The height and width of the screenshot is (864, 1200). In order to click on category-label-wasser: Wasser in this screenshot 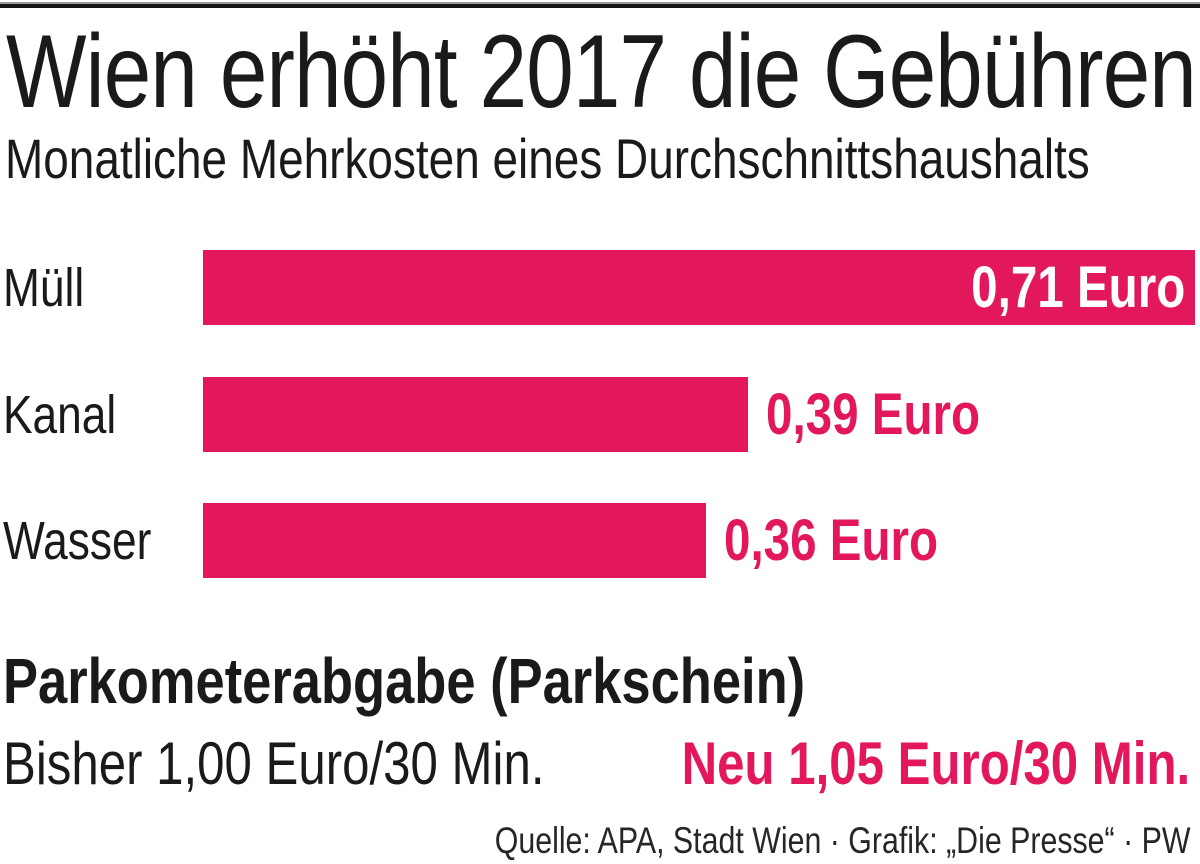, I will do `click(101, 540)`.